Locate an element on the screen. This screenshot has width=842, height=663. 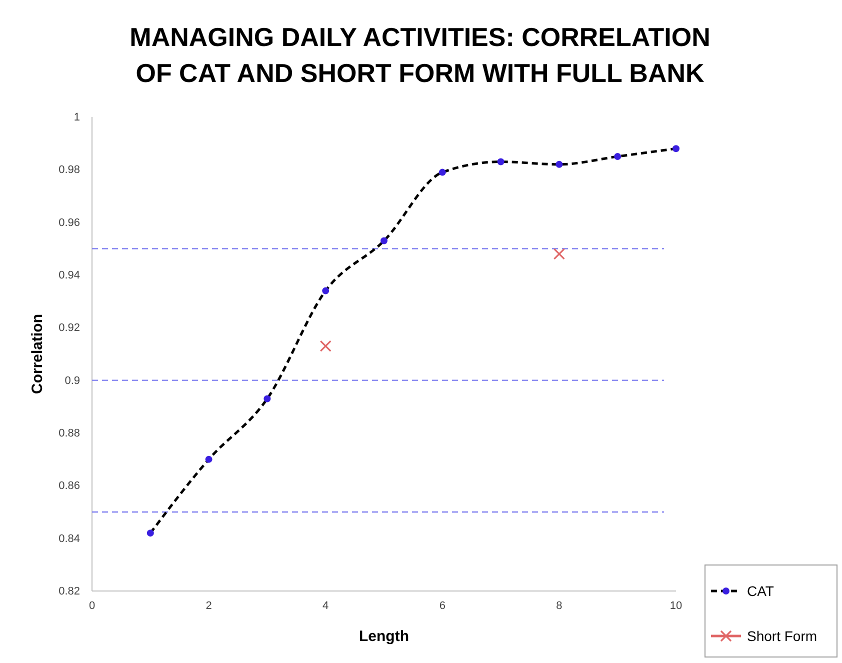
y-tick-label: 1 is located at coordinates (77, 118).